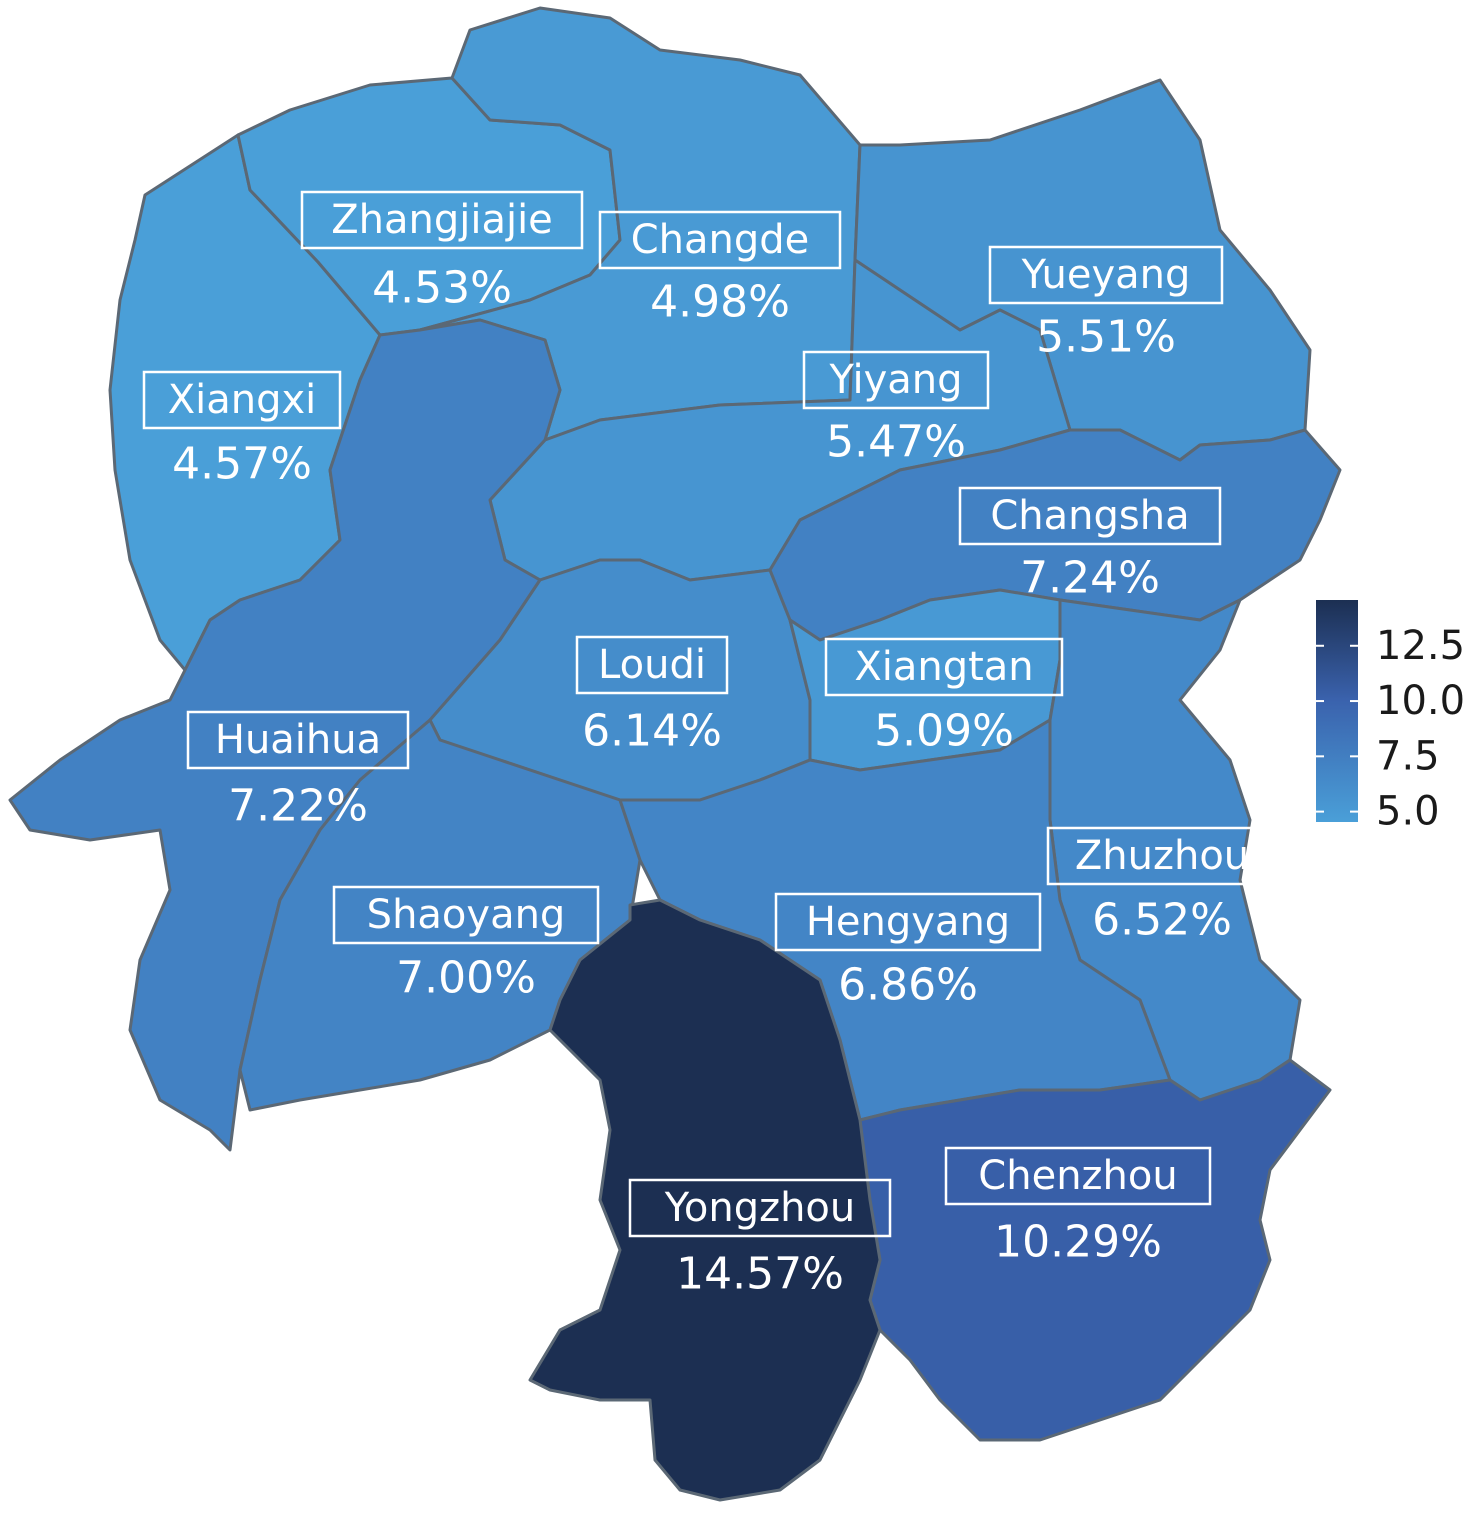  Describe the element at coordinates (1408, 812) in the screenshot. I see `colorbar-tick-label: 5.0` at that location.